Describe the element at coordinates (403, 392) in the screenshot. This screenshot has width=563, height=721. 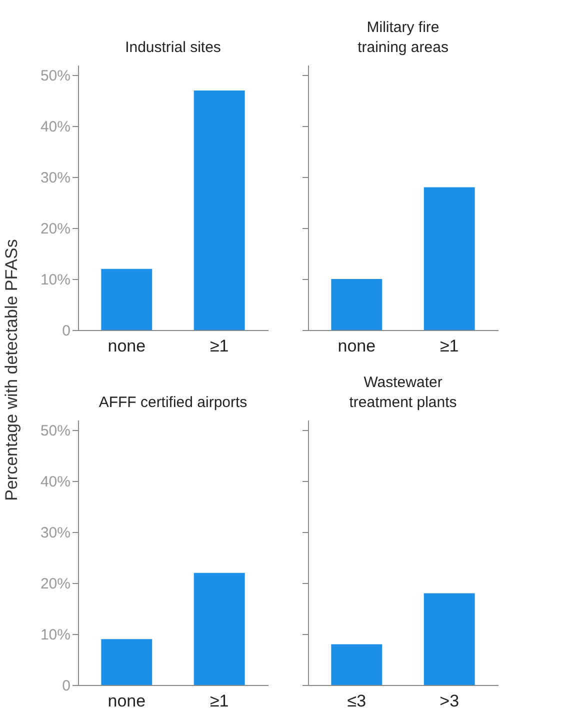
I see `chart-title: Wastewater treatment plants` at that location.